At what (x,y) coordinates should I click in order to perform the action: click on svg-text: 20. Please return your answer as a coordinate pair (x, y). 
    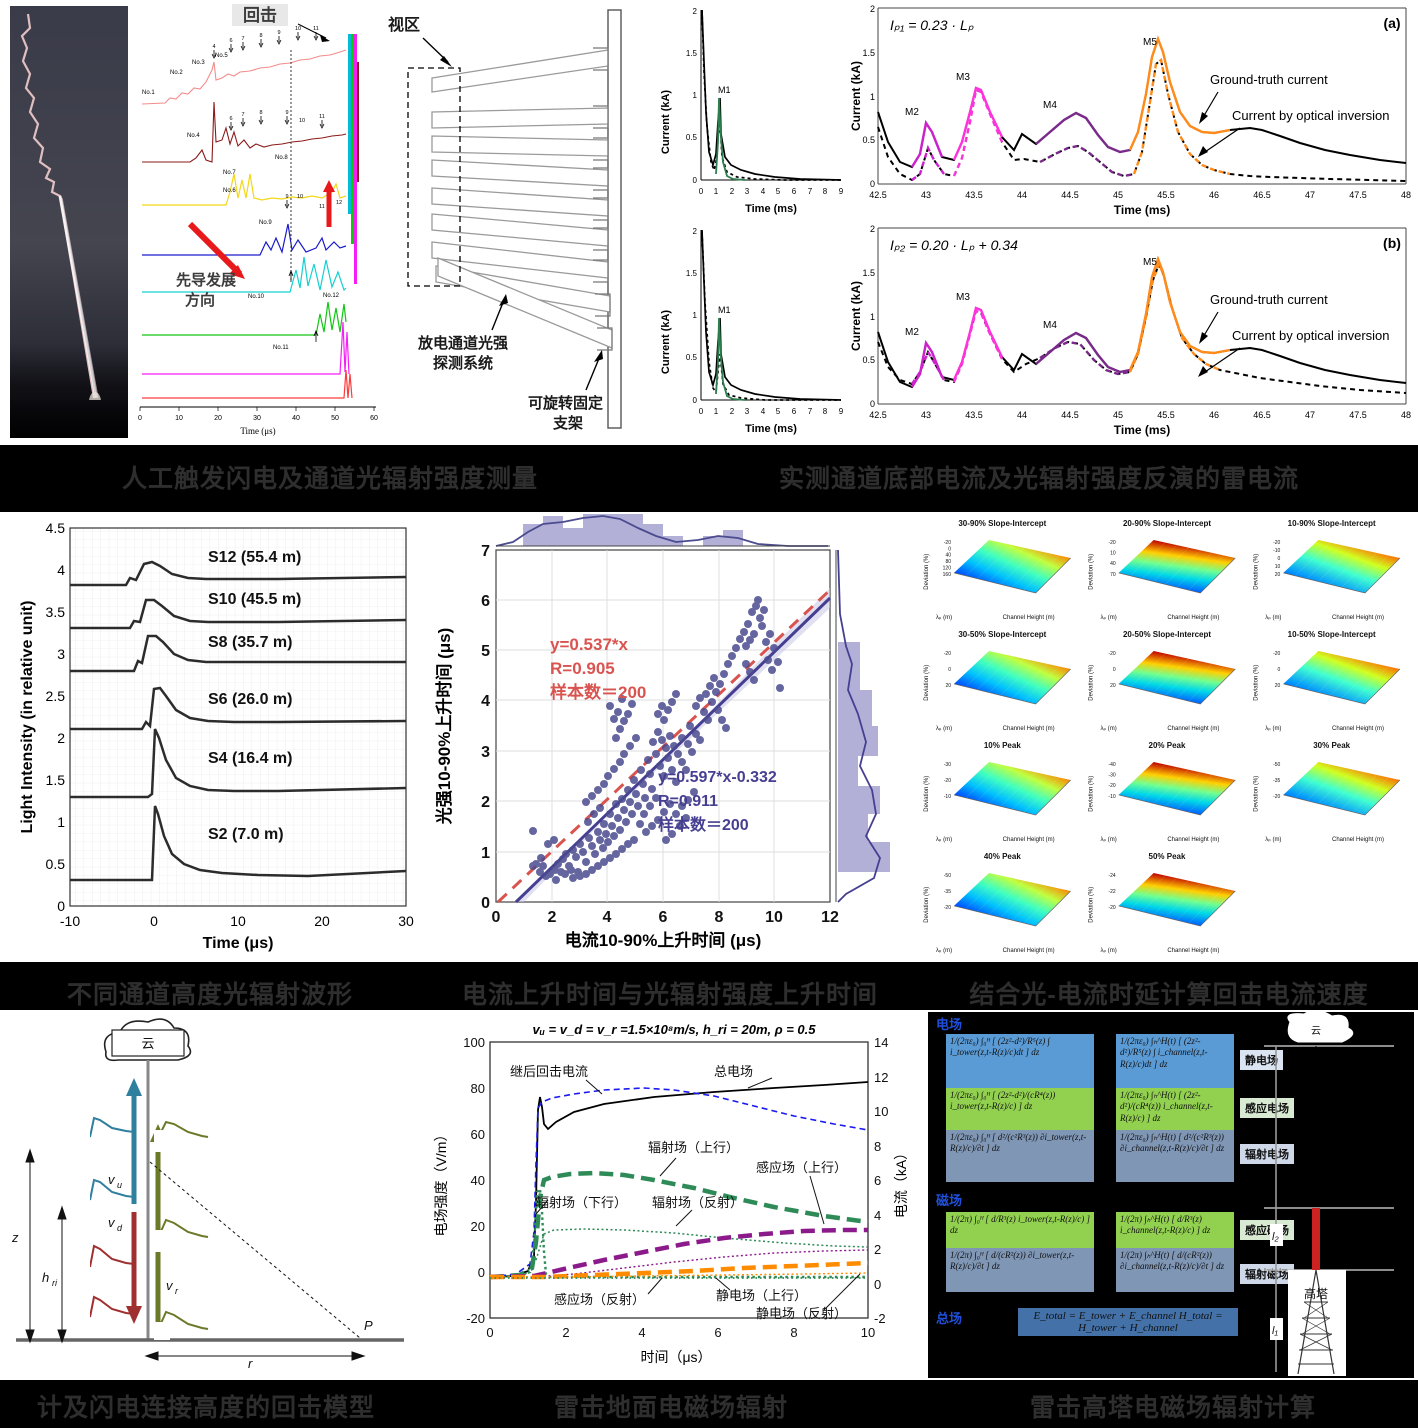
    Looking at the image, I should click on (322, 921).